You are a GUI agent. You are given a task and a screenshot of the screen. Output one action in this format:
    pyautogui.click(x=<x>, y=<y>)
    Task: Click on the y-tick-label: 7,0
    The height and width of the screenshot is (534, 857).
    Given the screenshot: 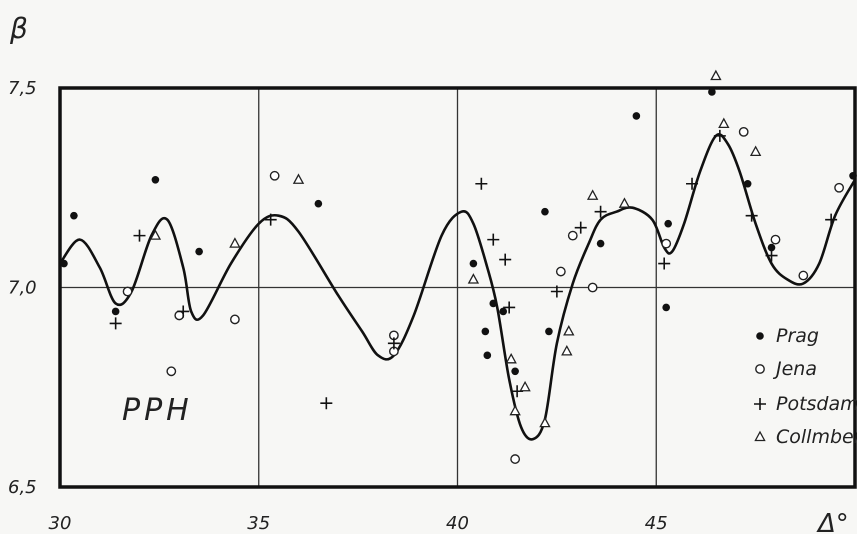 What is the action you would take?
    pyautogui.click(x=22, y=288)
    